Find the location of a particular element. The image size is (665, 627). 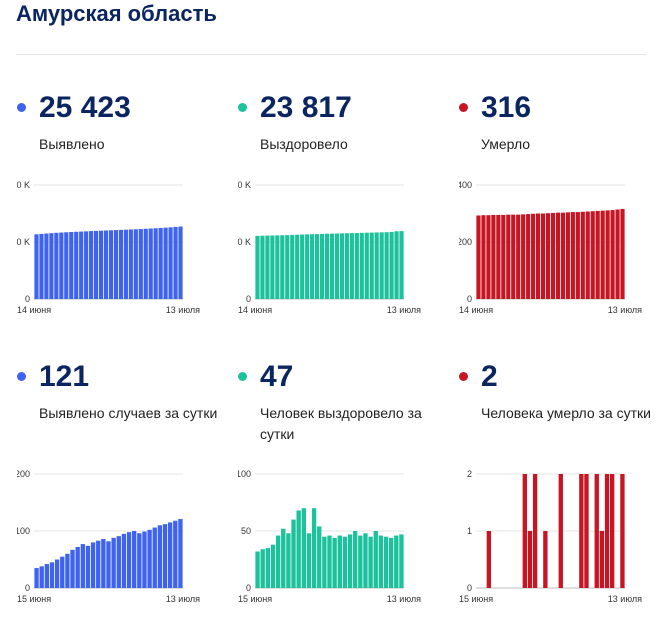

daily-recovered-label: Человек выздоровело за сутки is located at coordinates (341, 423).